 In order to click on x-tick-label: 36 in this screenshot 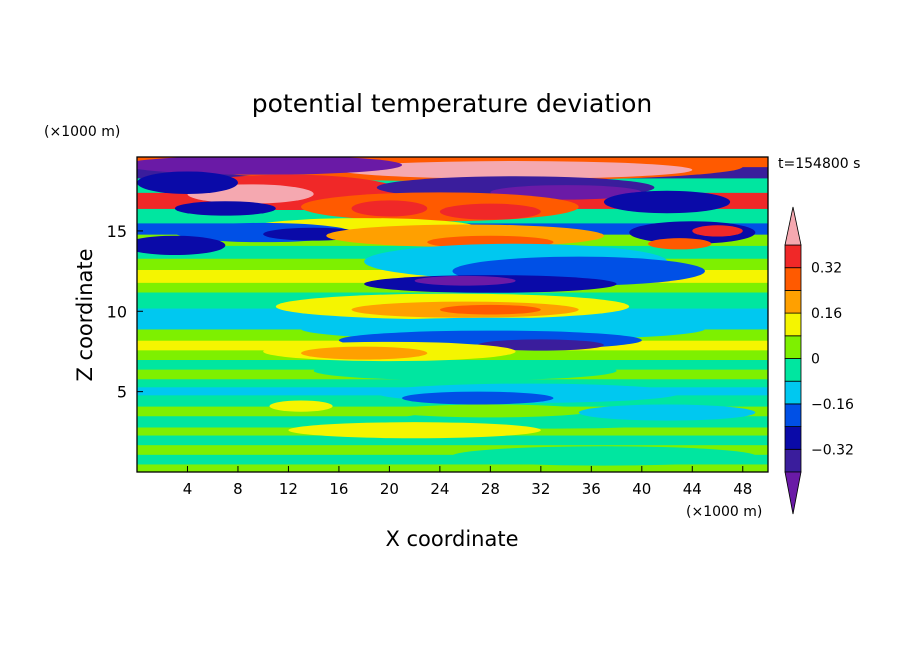, I will do `click(591, 489)`.